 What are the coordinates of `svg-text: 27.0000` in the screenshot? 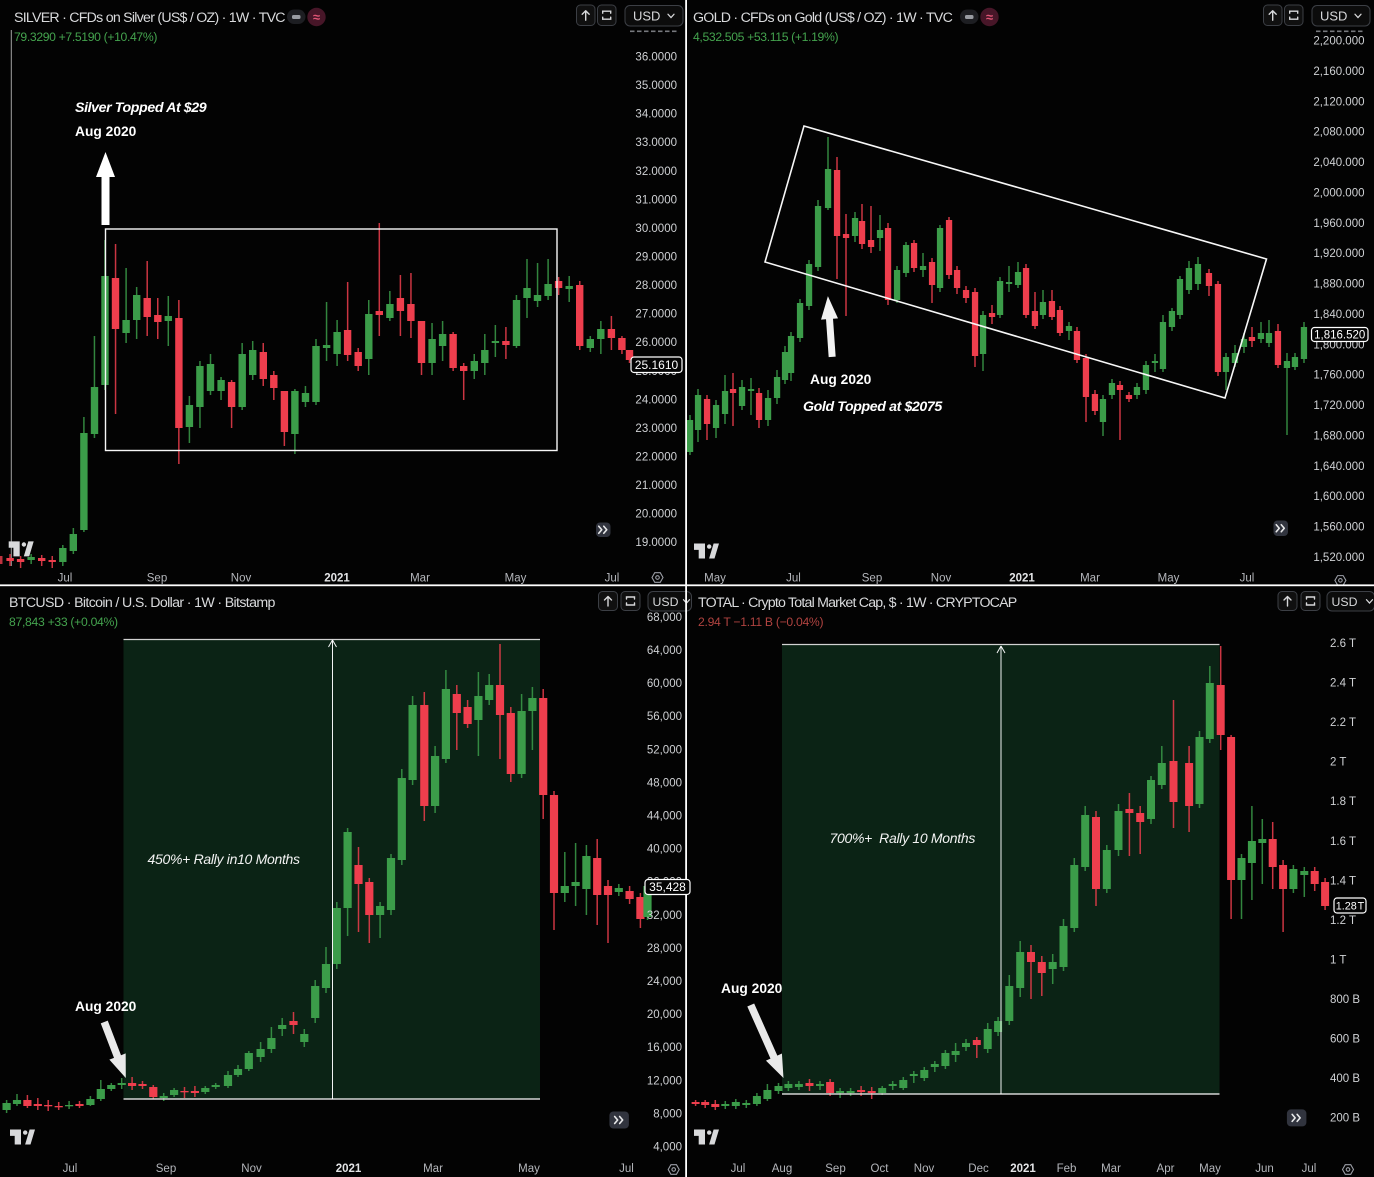 It's located at (656, 315).